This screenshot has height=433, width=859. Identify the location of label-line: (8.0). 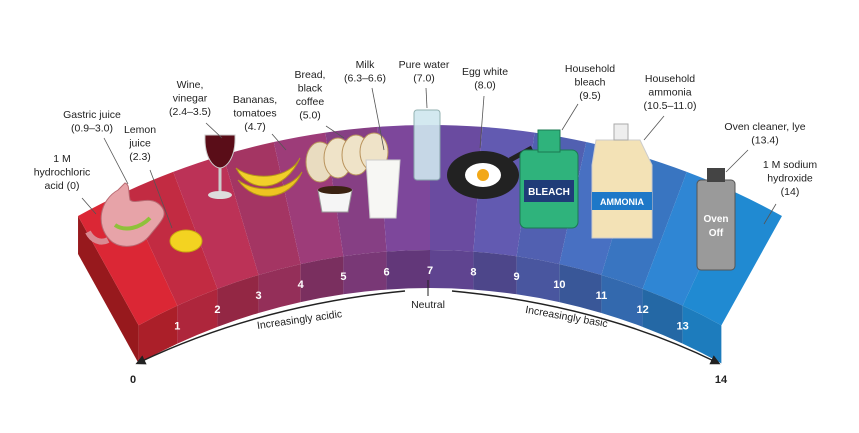
(485, 86).